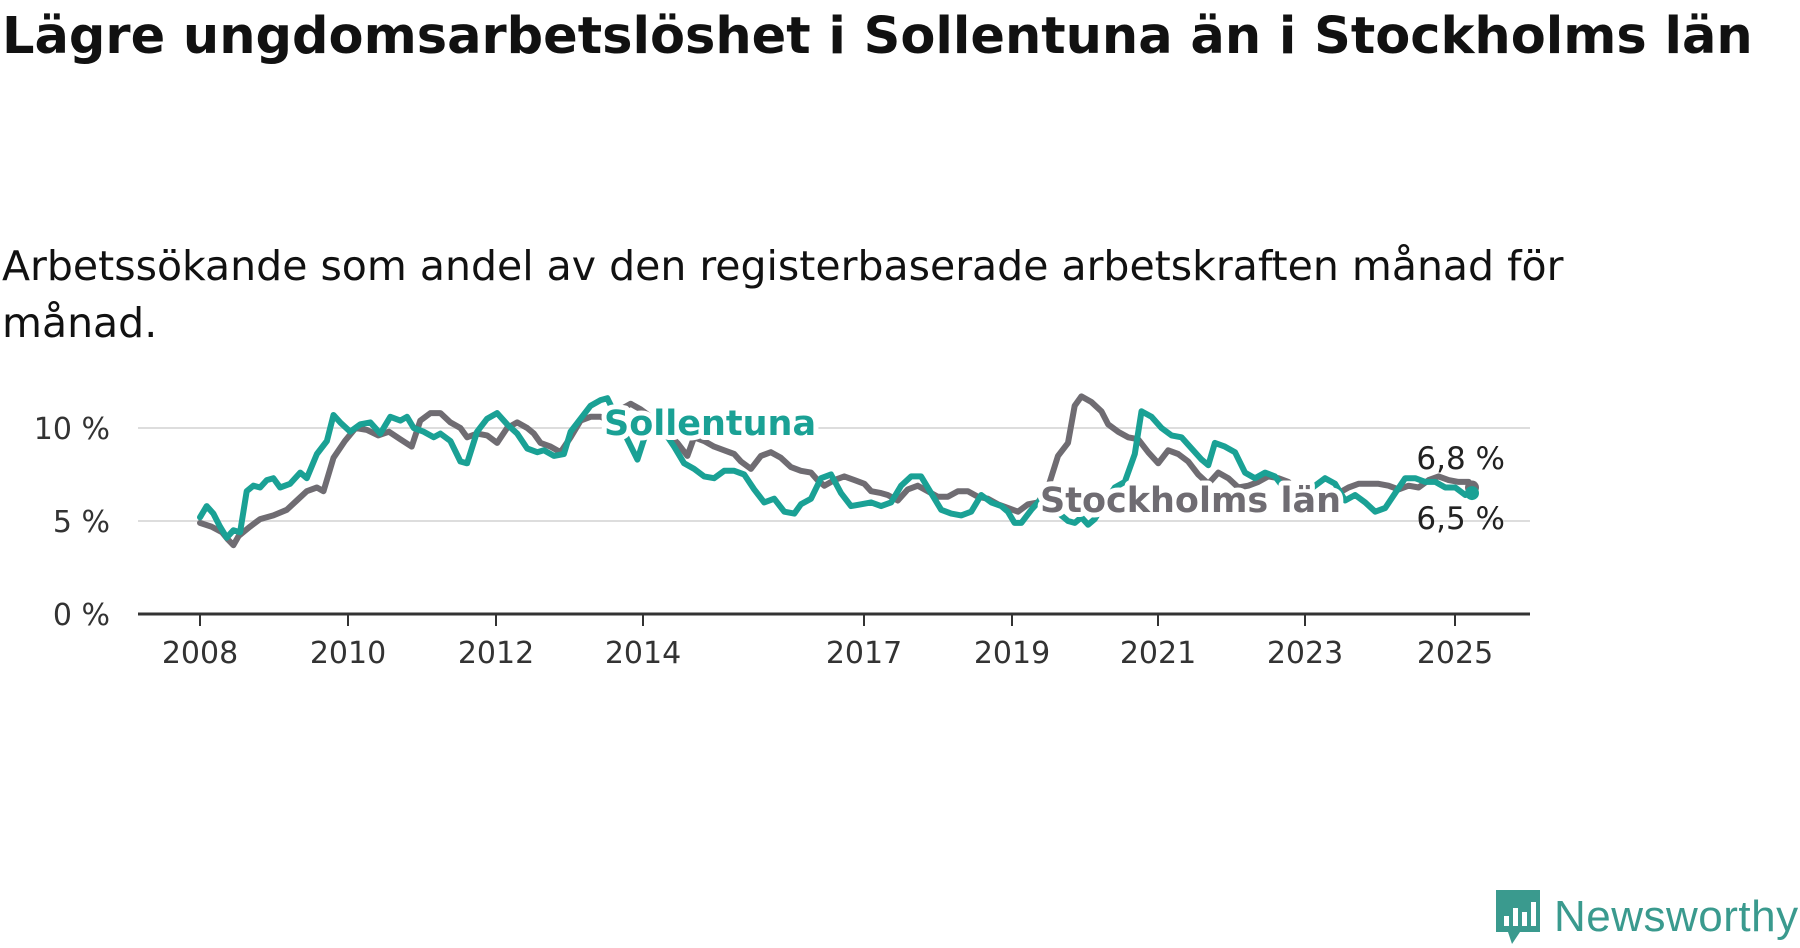 This screenshot has height=948, width=1800. Describe the element at coordinates (1455, 653) in the screenshot. I see `x-tick-label: 2025` at that location.